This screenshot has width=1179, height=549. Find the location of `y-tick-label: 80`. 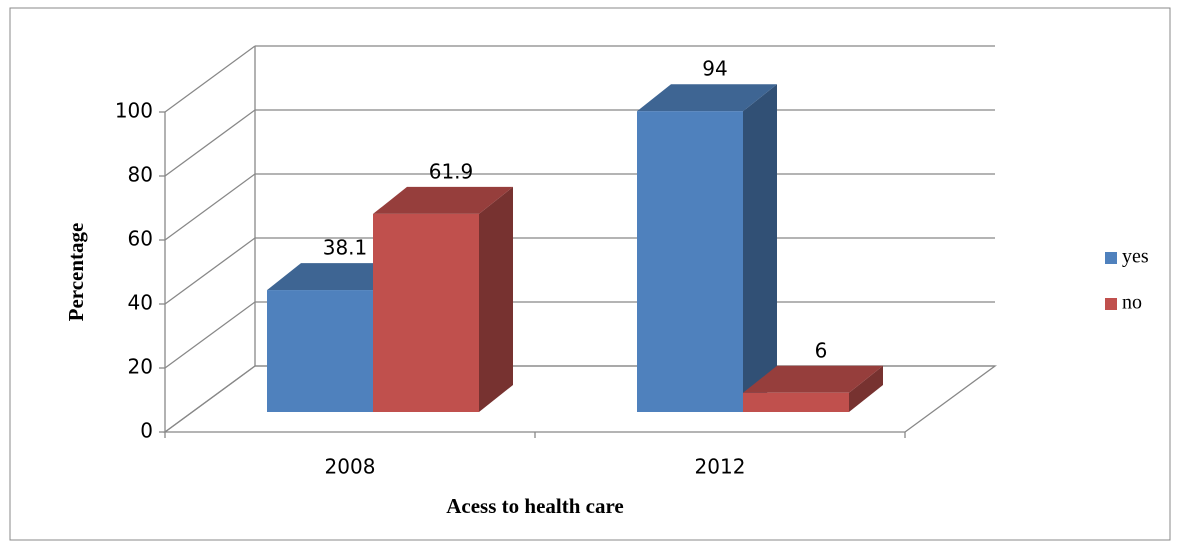

y-tick-label: 80 is located at coordinates (140, 175).